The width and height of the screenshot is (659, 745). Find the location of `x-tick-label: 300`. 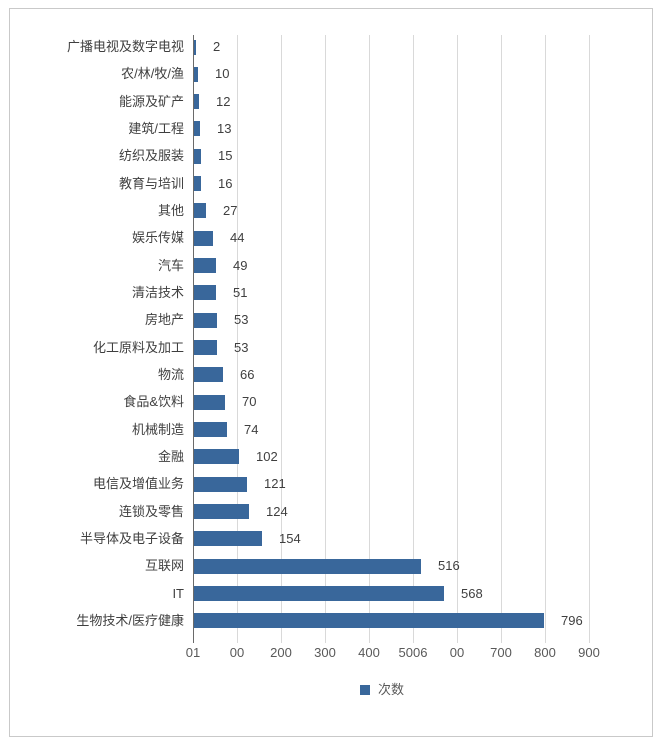

x-tick-label: 300 is located at coordinates (325, 652).